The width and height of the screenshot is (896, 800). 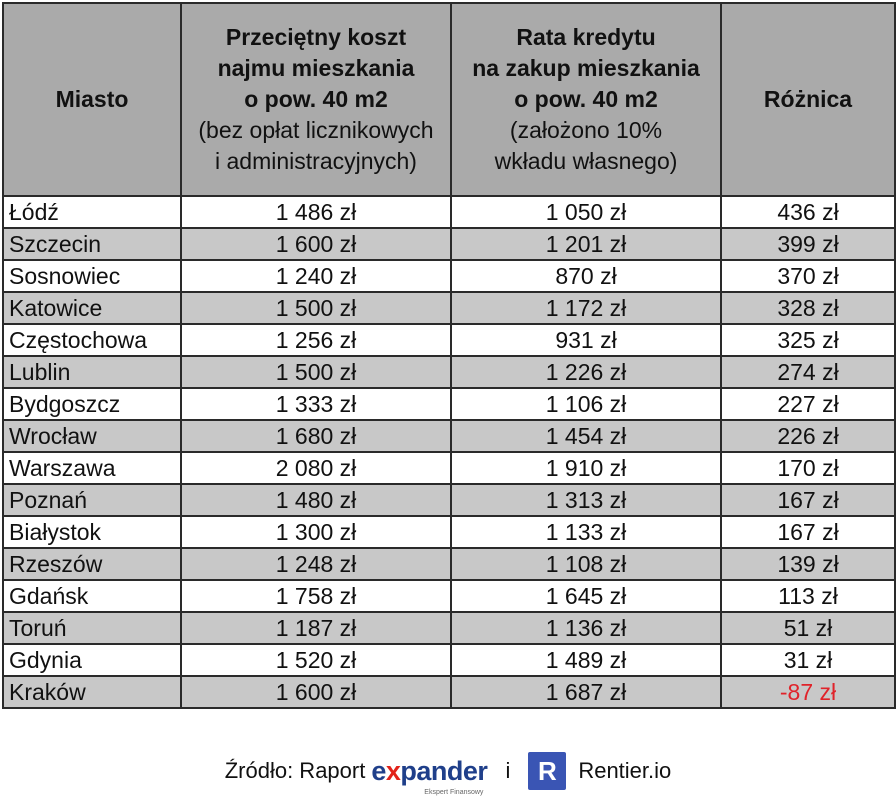 What do you see at coordinates (316, 161) in the screenshot?
I see `header-rent-note-2: i administracyjnych)` at bounding box center [316, 161].